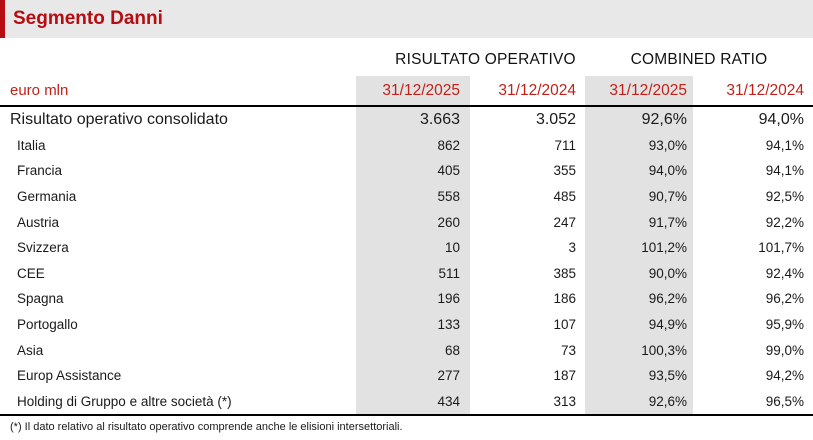  Describe the element at coordinates (485, 59) in the screenshot. I see `column-group-risultato-operativo: RISULTATO OPERATIVO` at that location.